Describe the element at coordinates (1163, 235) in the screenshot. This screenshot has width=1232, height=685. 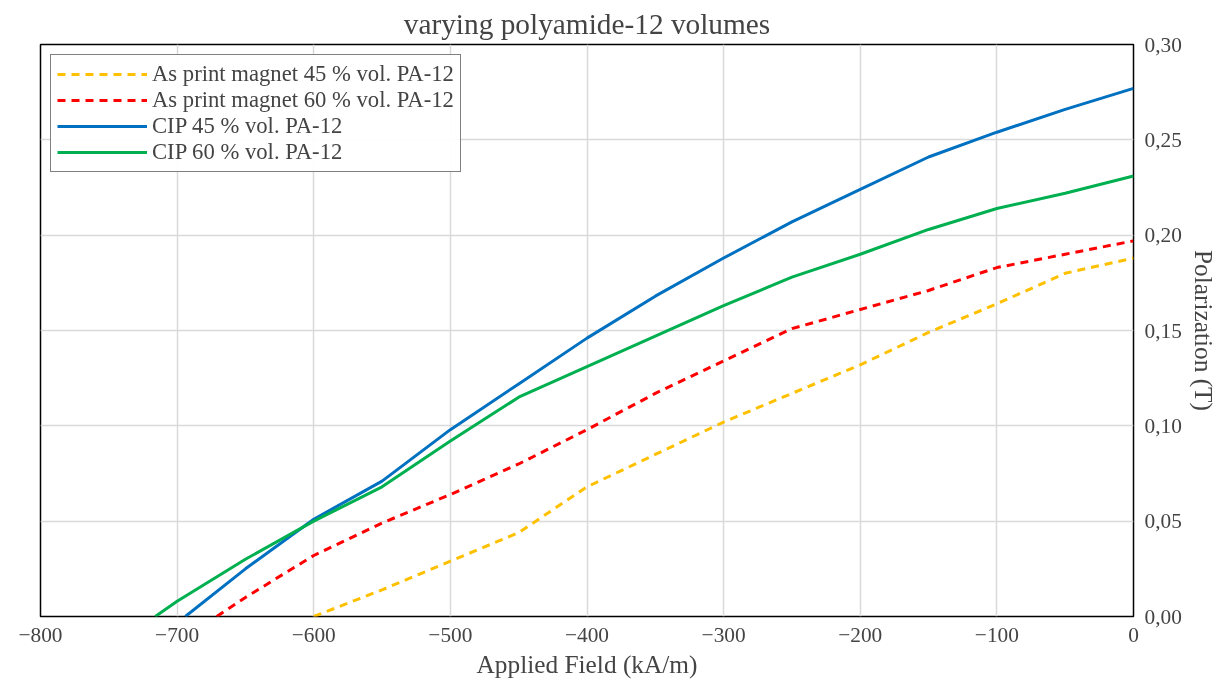
I see `y-tick-label: 0,20` at that location.